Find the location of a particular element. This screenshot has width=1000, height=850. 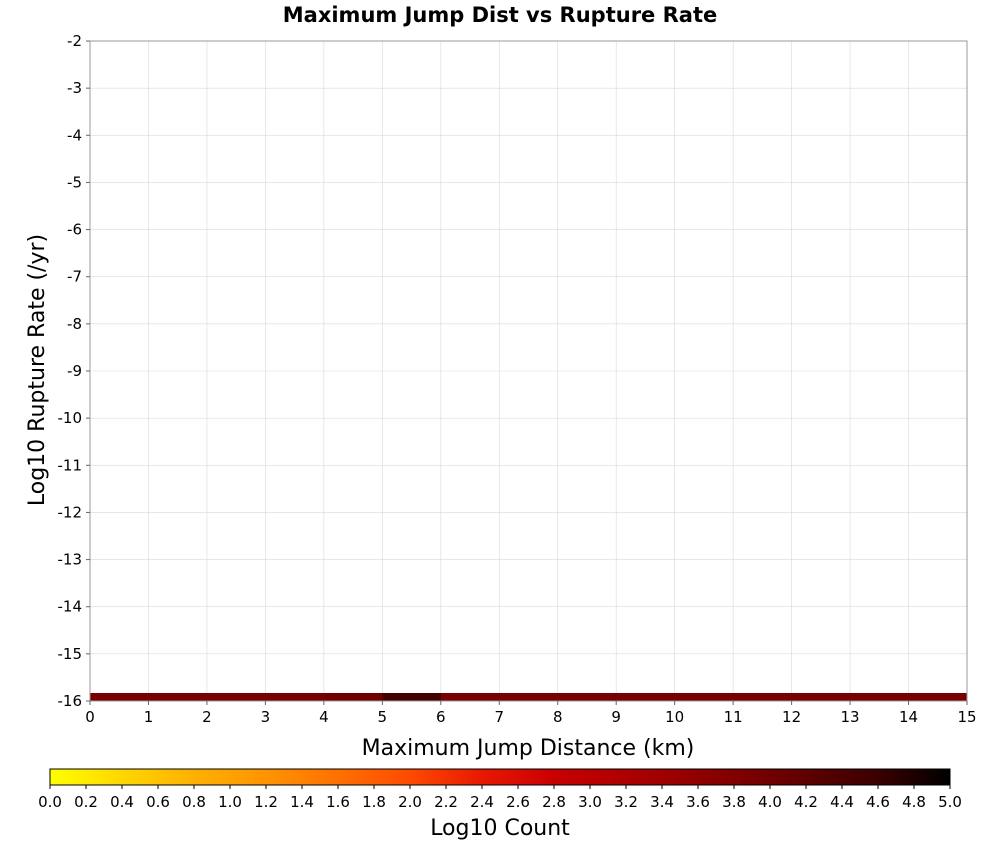

y-tick-label: -2 is located at coordinates (74, 41).